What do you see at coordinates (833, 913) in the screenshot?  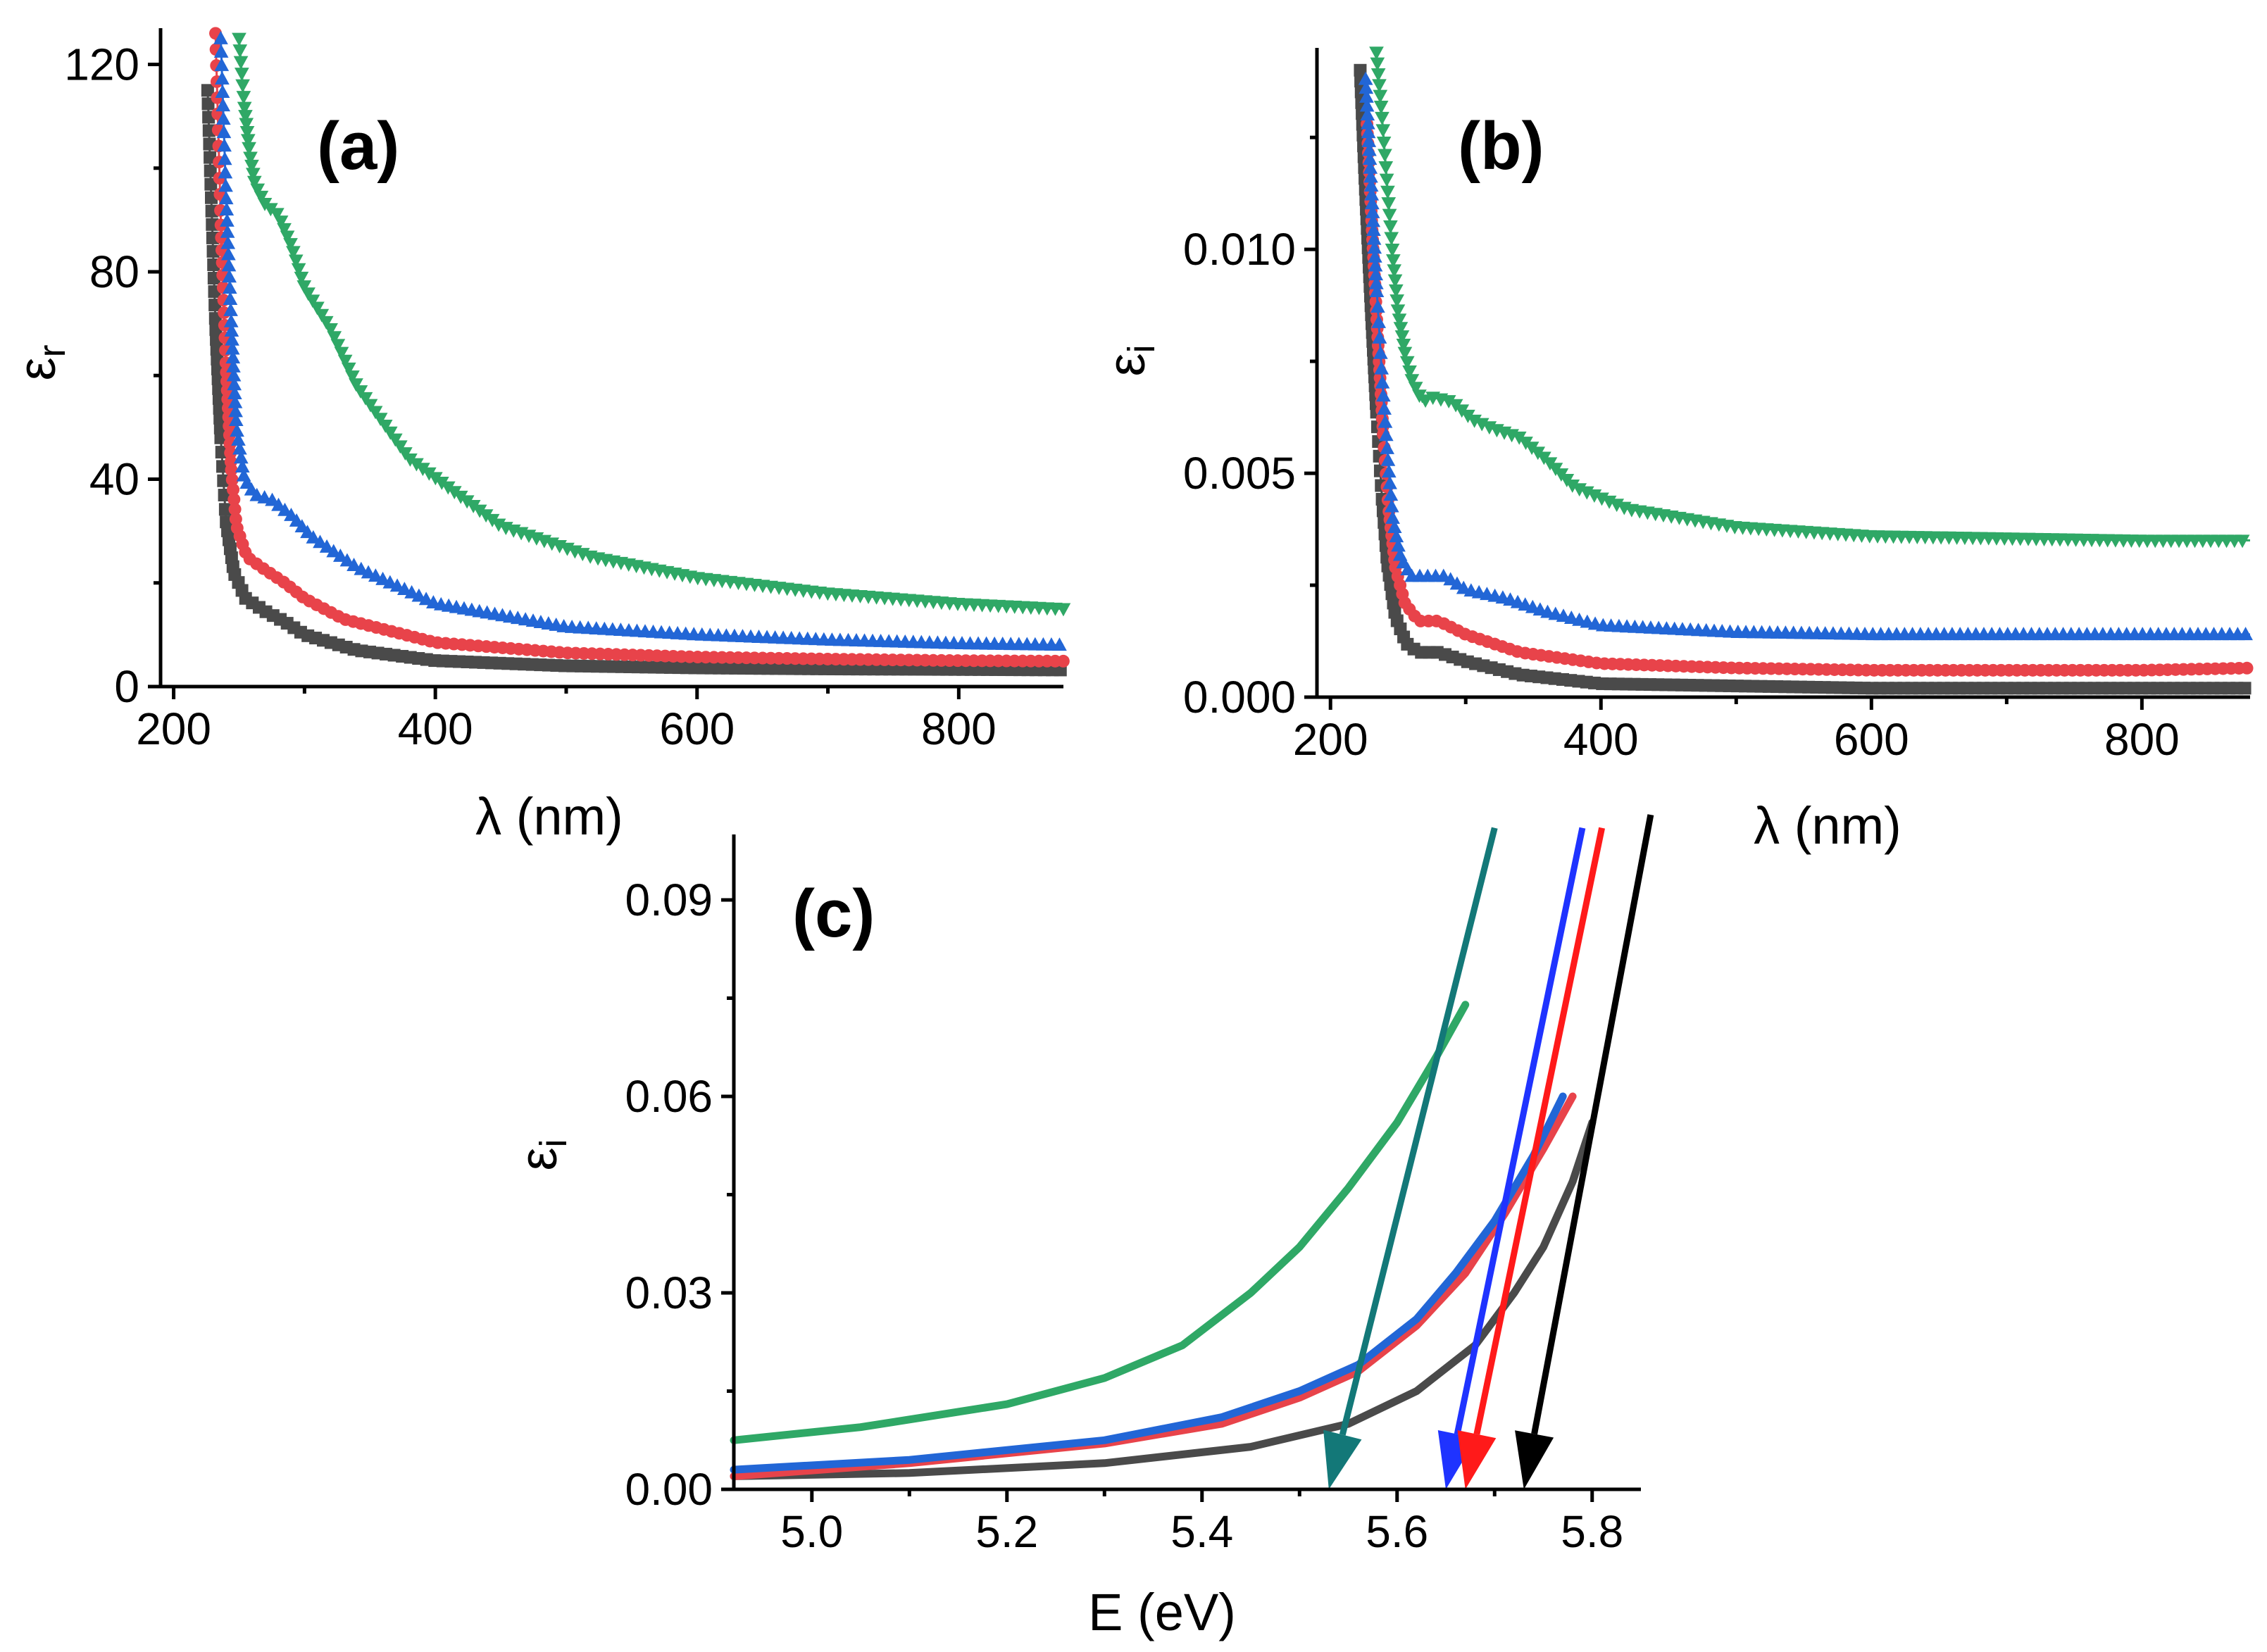 I see `panel-c-label: (c)` at bounding box center [833, 913].